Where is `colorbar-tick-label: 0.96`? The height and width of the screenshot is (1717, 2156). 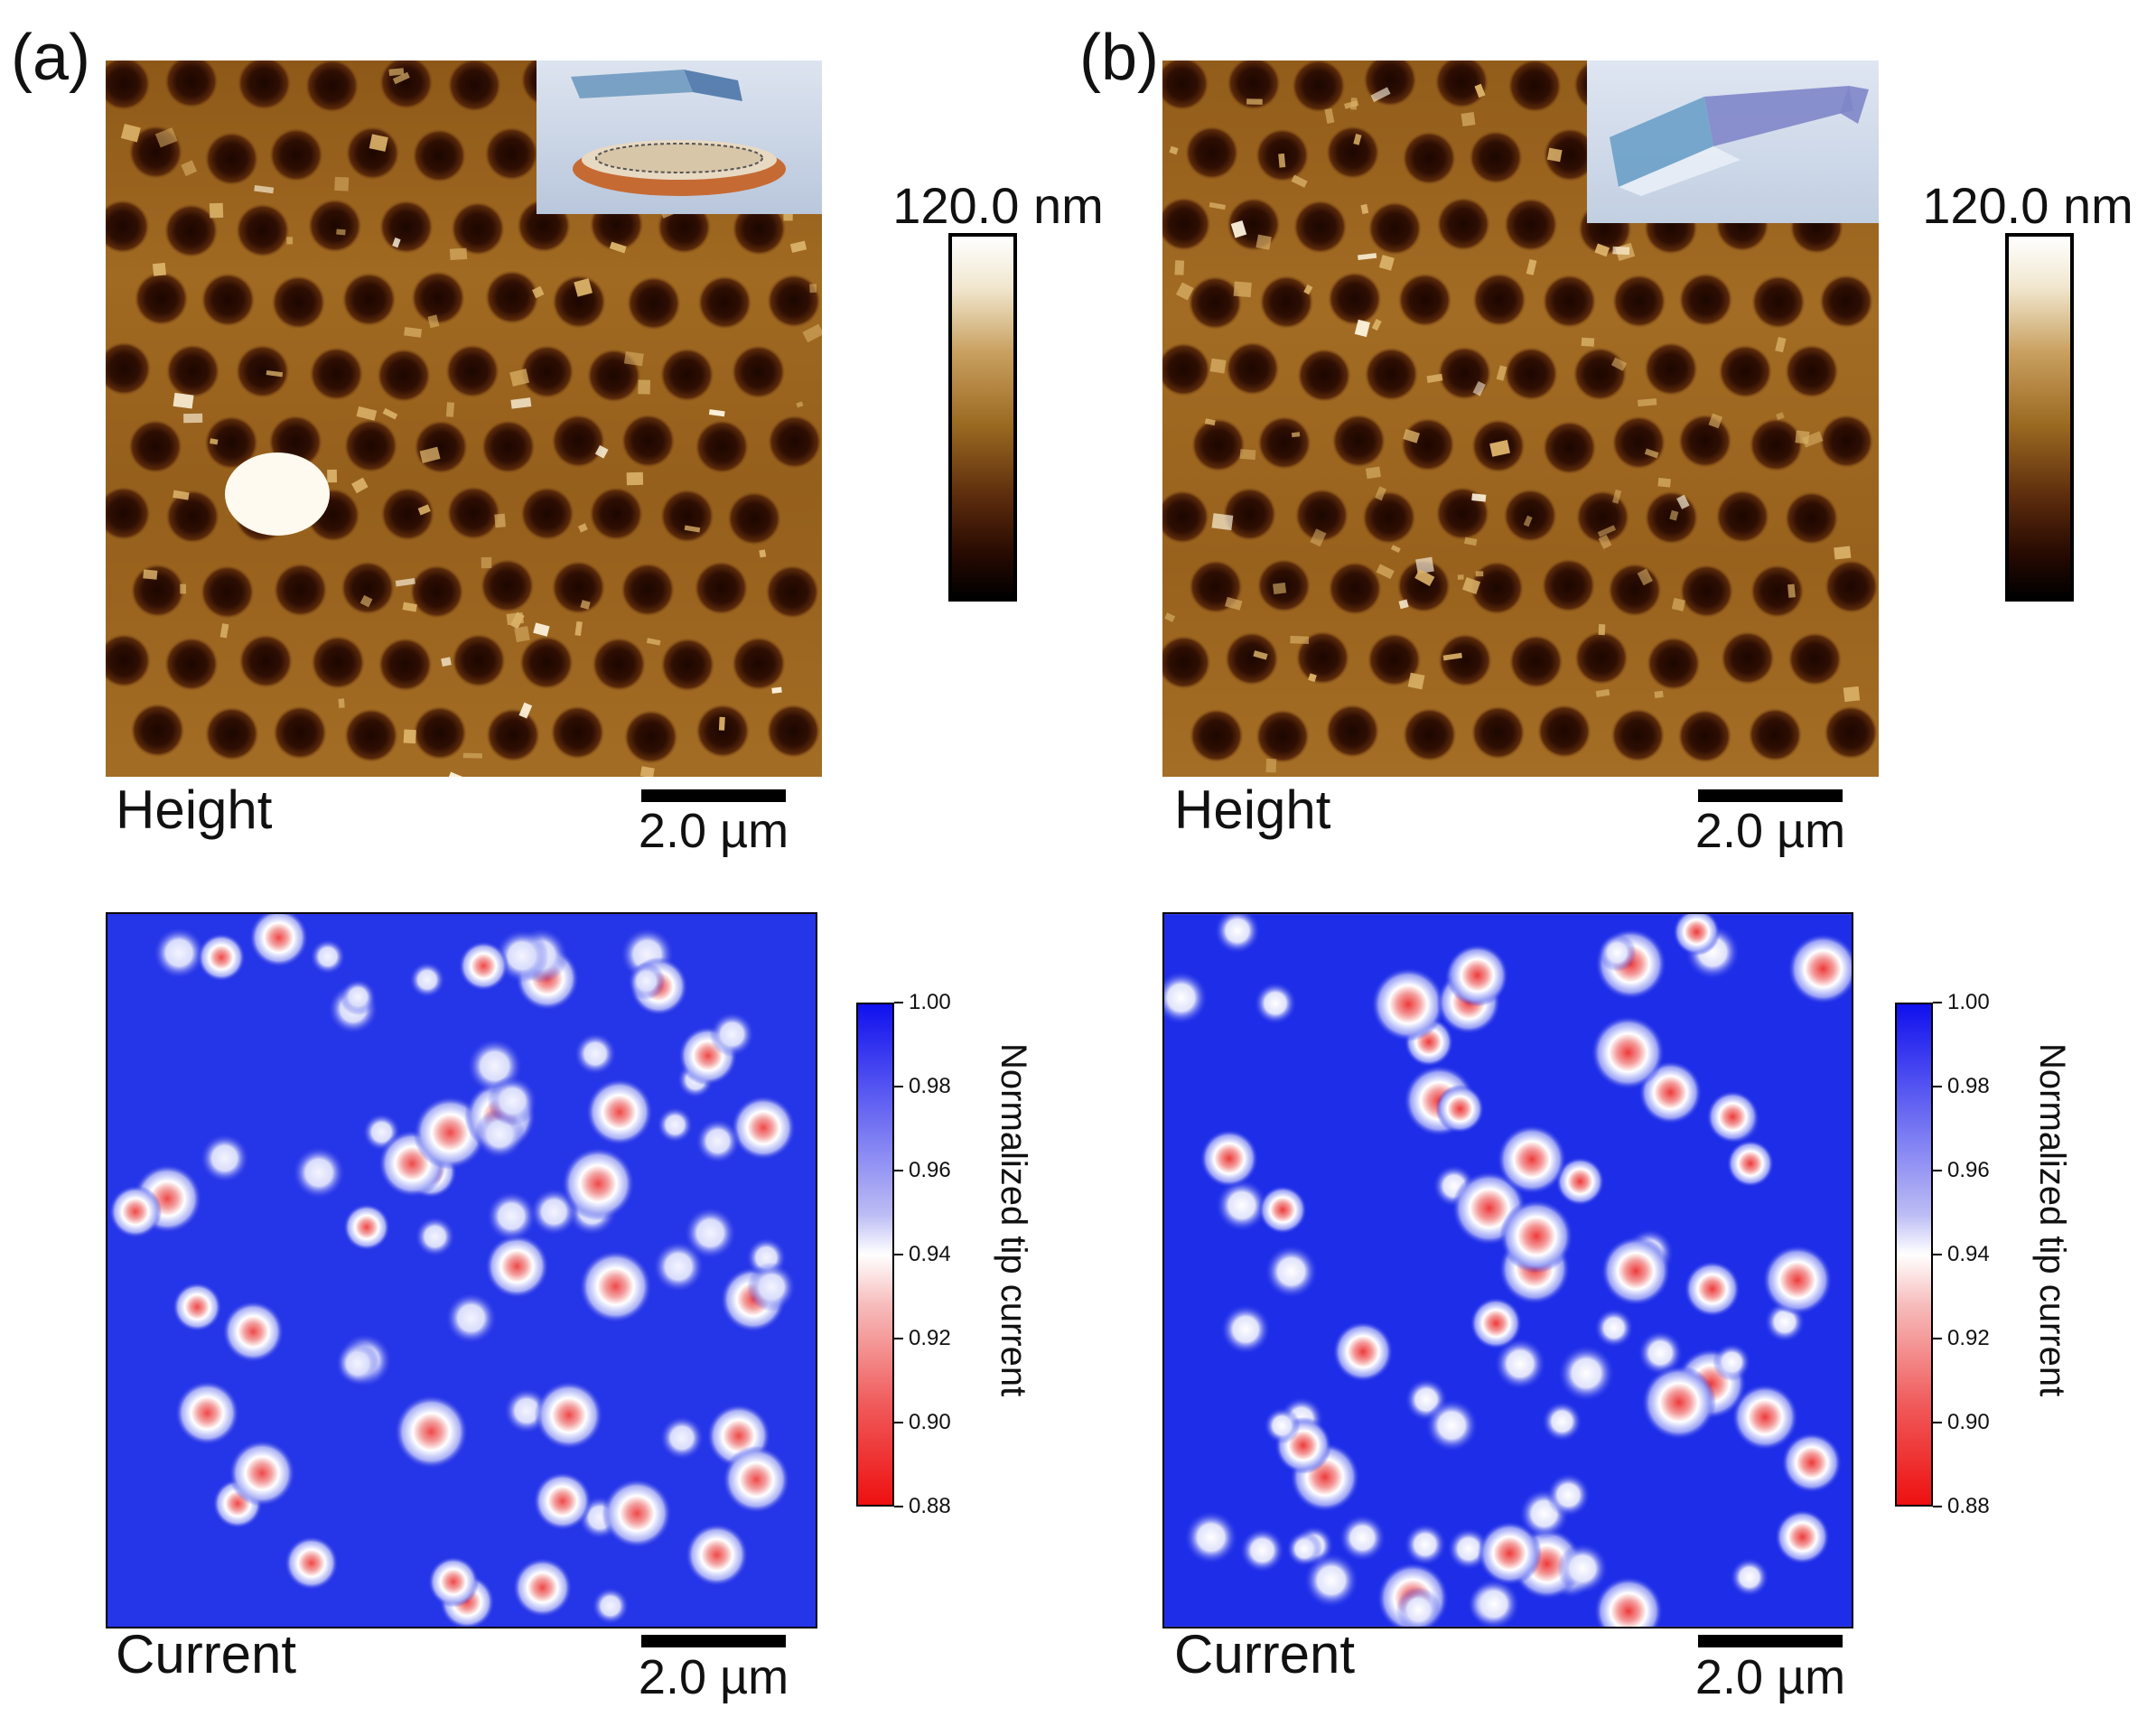
colorbar-tick-label: 0.96 is located at coordinates (930, 1170).